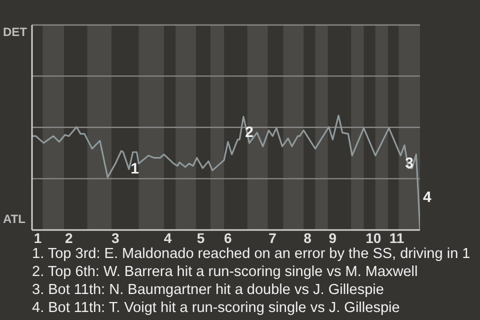 The height and width of the screenshot is (320, 480). Describe the element at coordinates (208, 290) in the screenshot. I see `text: 3. Bot 11th: N. Baumgartner hit a double vs J. Gillespie` at that location.